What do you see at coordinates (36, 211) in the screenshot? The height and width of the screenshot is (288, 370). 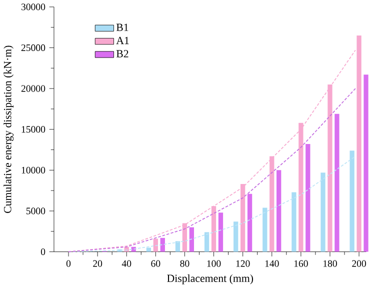 I see `y-tick-label: 5000` at bounding box center [36, 211].